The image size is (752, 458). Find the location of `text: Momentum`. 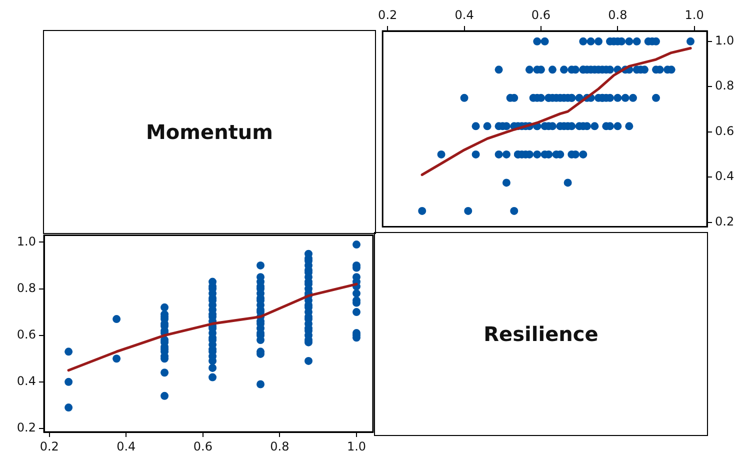

text: Momentum is located at coordinates (209, 132).